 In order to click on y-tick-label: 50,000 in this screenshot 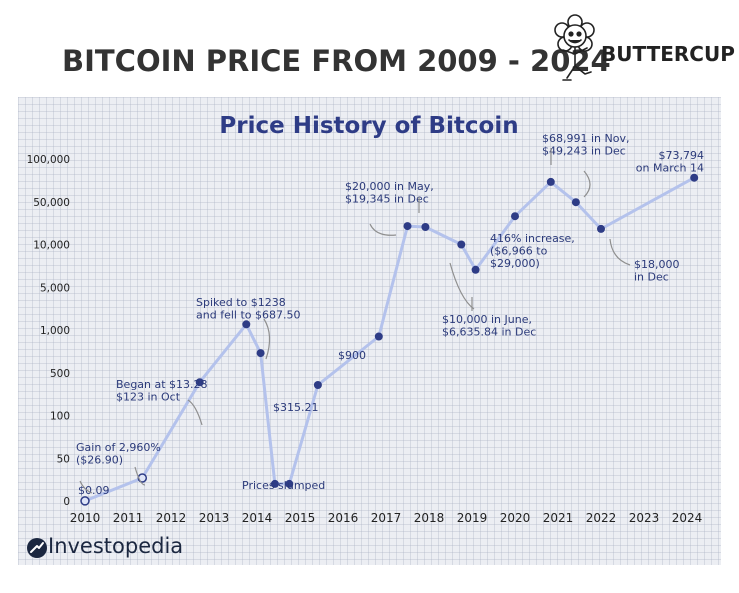, I will do `click(51, 203)`.